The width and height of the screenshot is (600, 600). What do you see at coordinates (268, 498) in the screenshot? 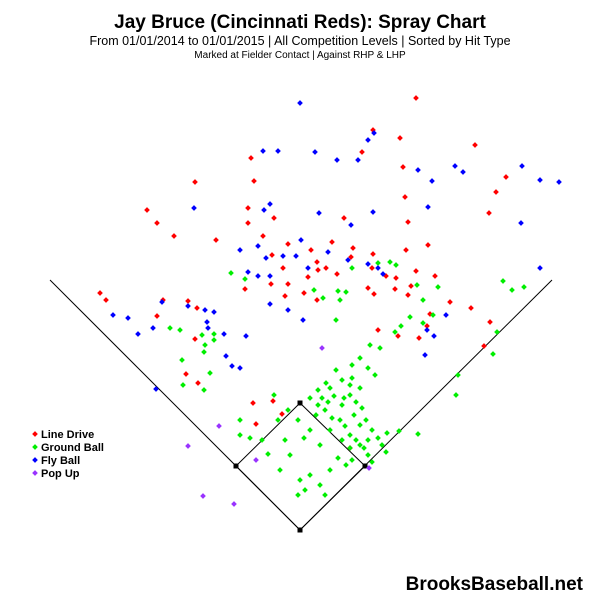
I see `baseline-third-home` at bounding box center [268, 498].